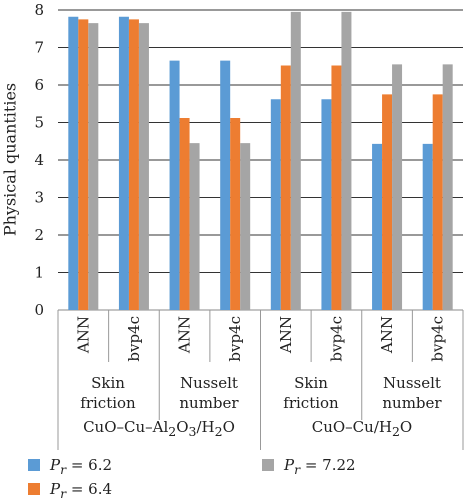 This screenshot has height=501, width=475. I want to click on group-label-4: Nusselt number, so click(412, 393).